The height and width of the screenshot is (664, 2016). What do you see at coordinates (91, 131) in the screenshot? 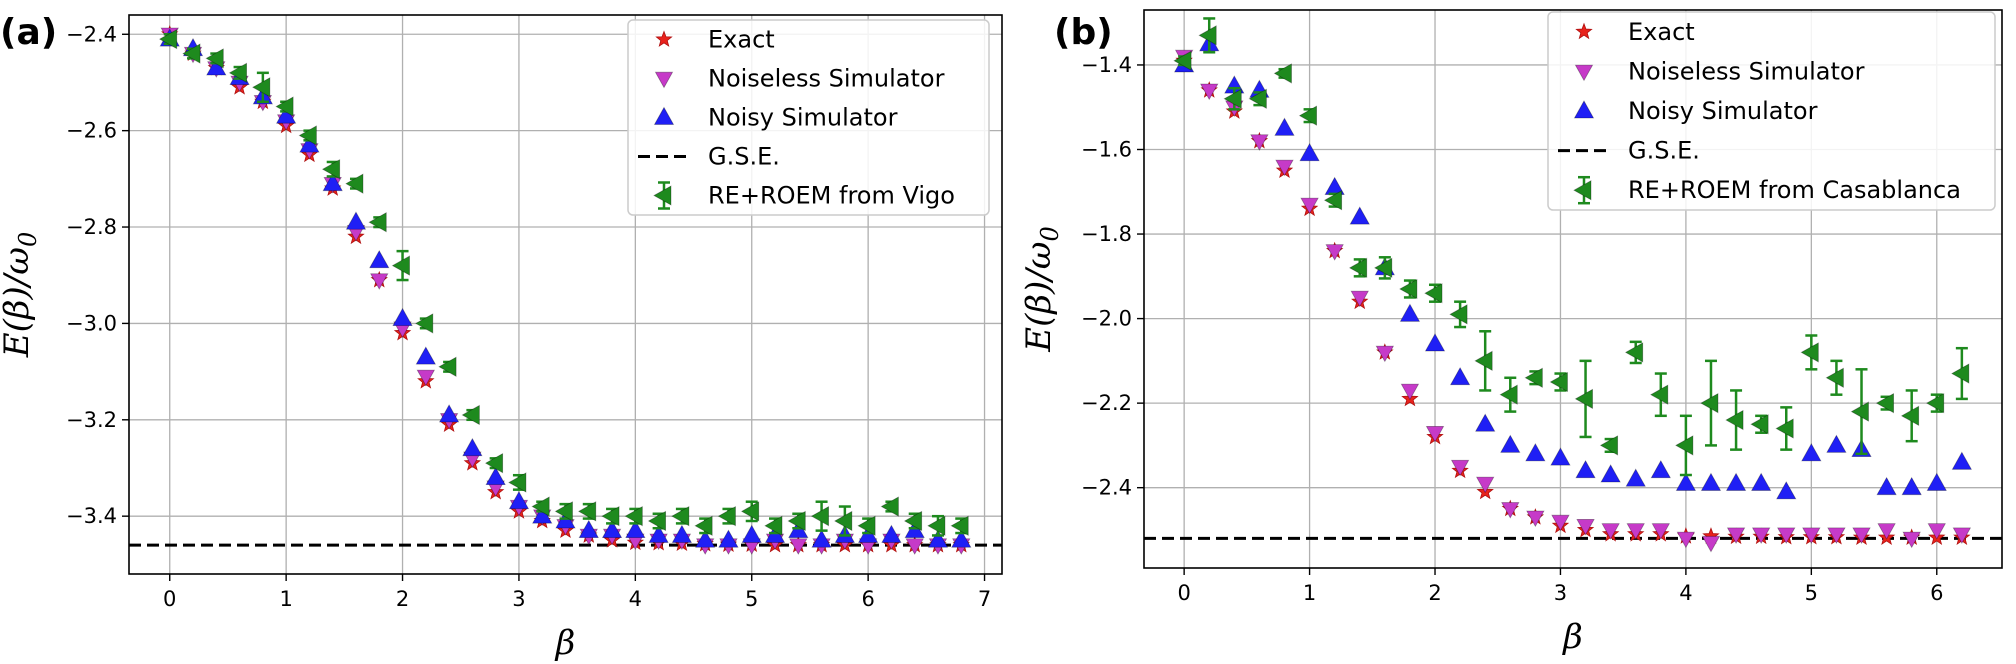
I see `y-tick-label: −2.6` at bounding box center [91, 131].